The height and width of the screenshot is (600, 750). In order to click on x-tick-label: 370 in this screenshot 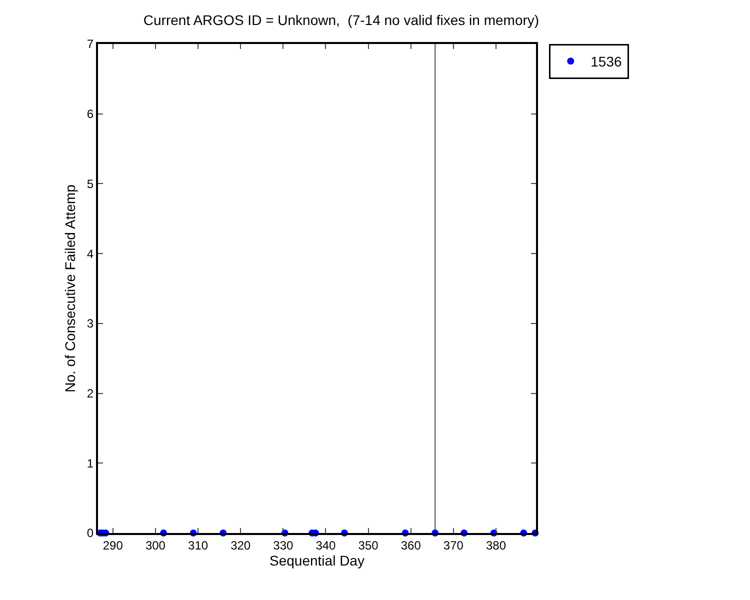, I will do `click(453, 545)`.